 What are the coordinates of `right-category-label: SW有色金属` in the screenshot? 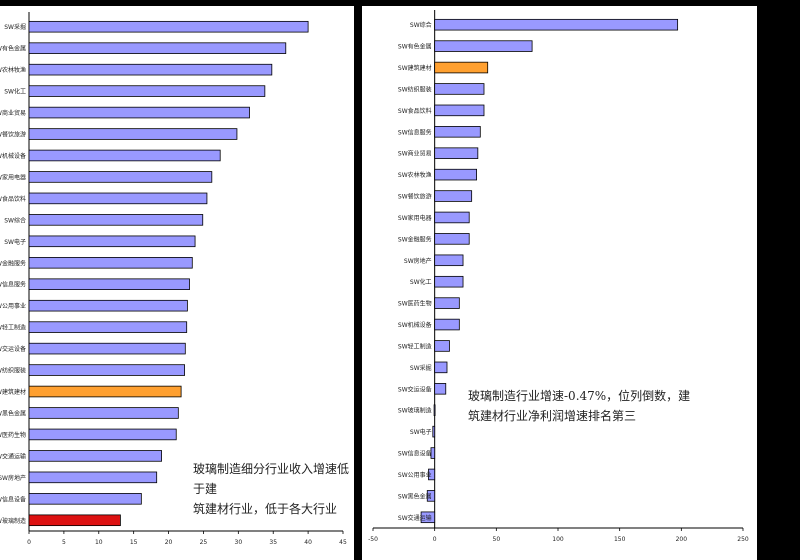 It's located at (415, 47).